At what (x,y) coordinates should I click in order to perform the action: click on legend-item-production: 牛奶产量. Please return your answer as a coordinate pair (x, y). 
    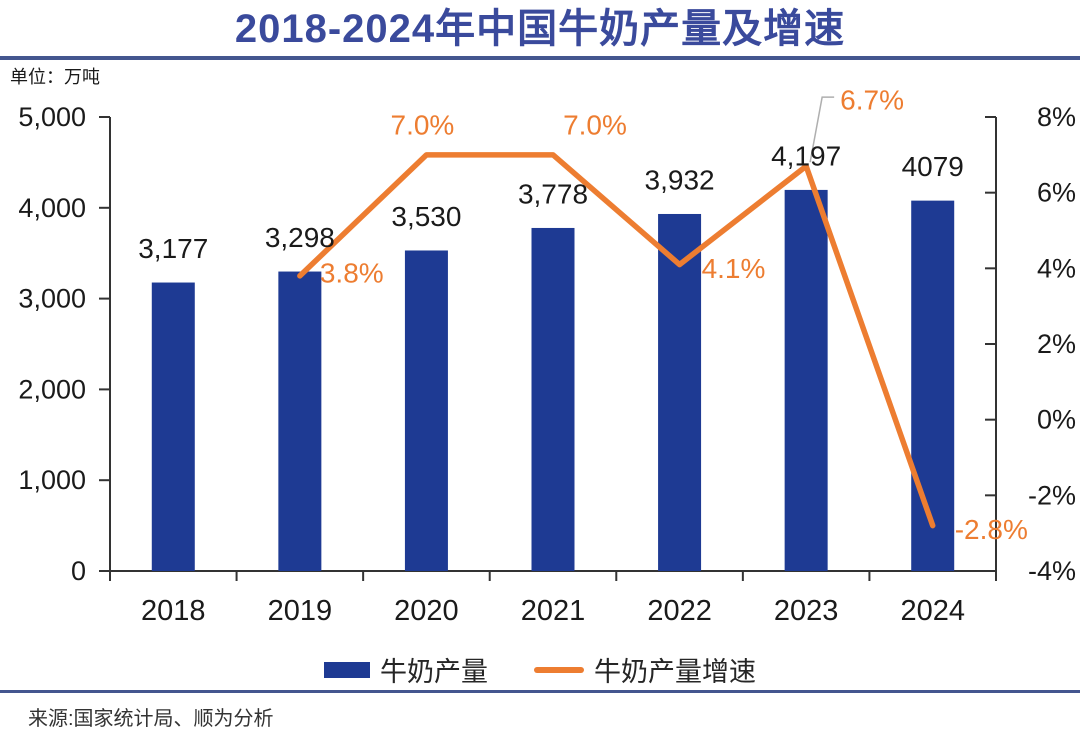
    Looking at the image, I should click on (406, 669).